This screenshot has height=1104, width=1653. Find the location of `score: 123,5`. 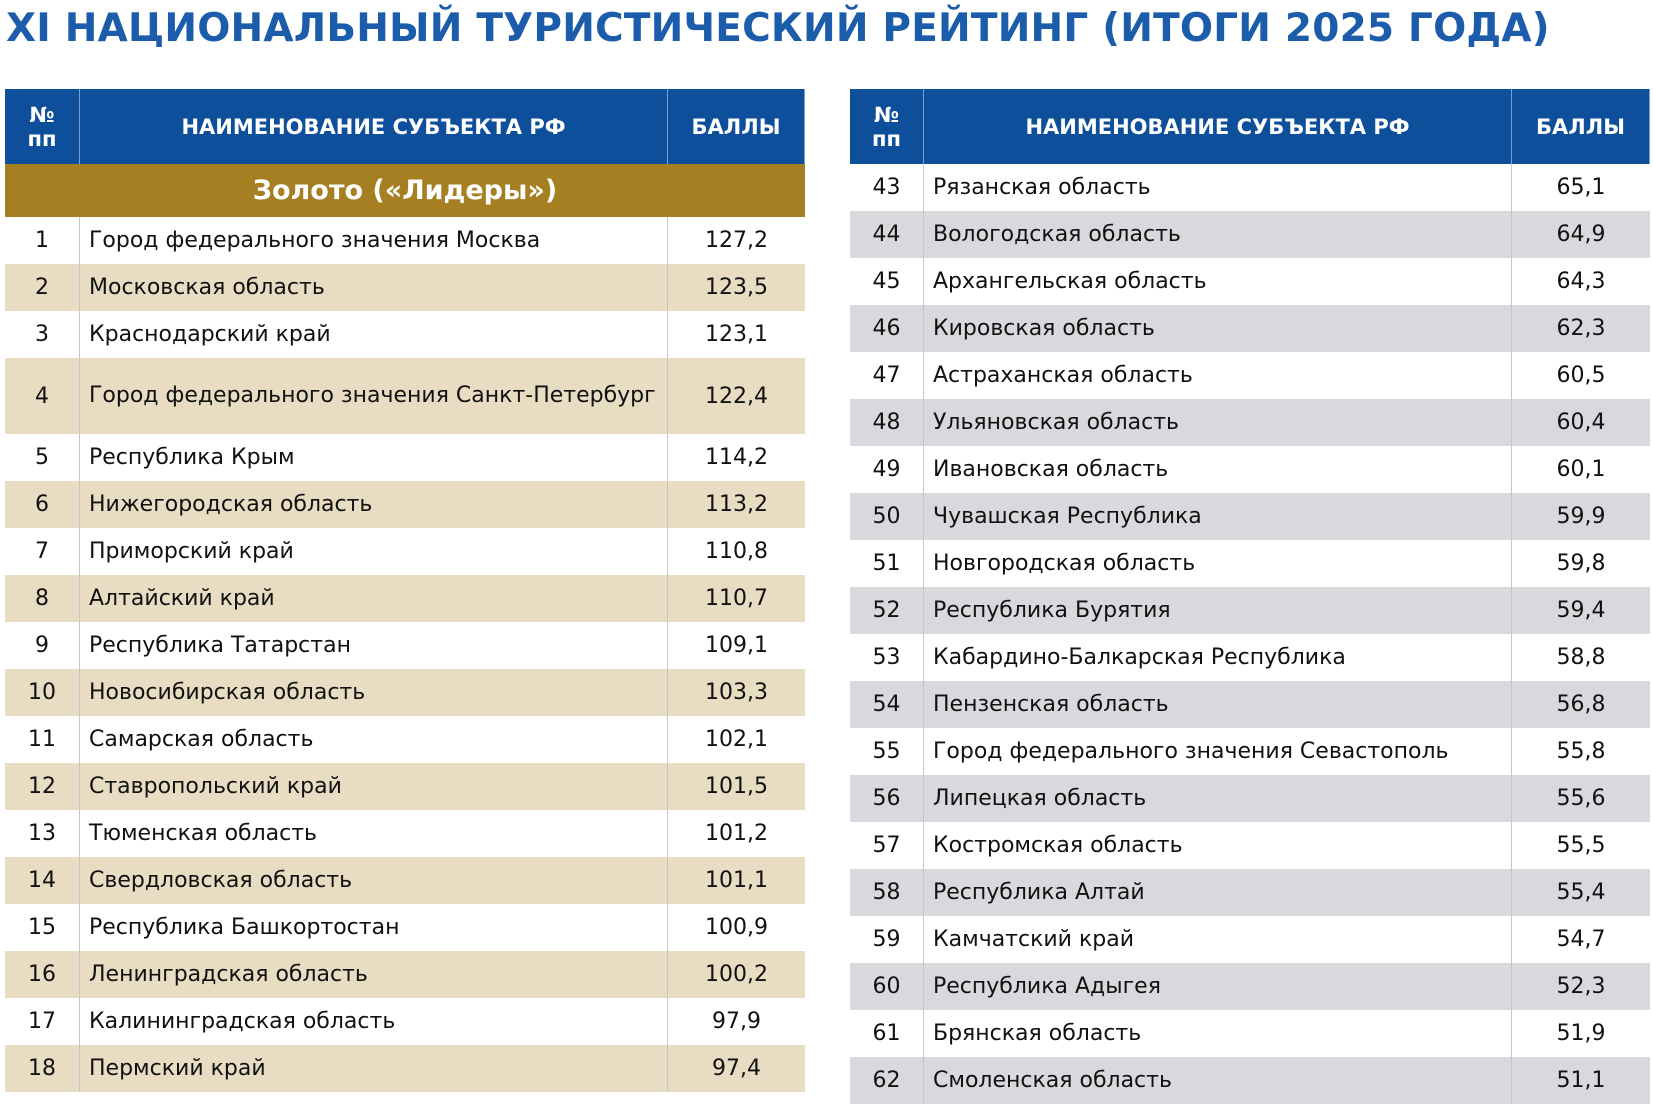

score: 123,5 is located at coordinates (736, 287).